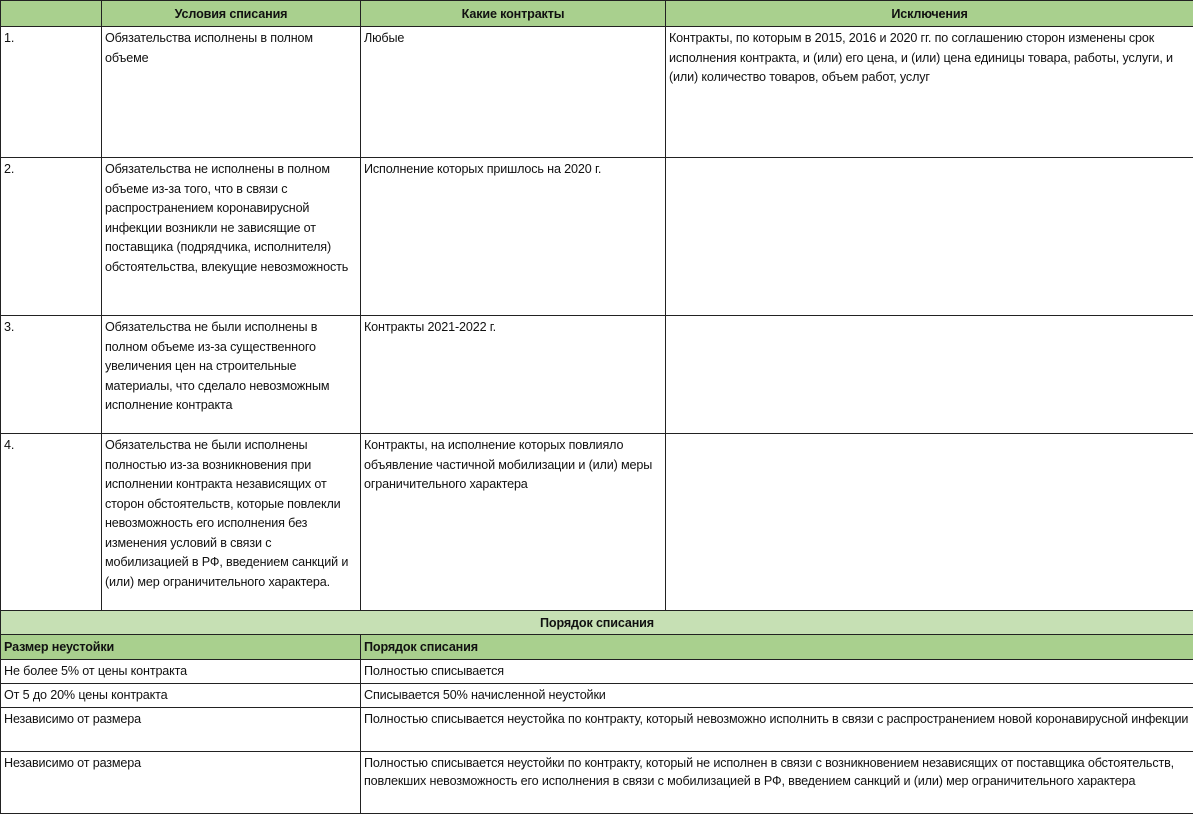 Image resolution: width=1193 pixels, height=814 pixels. What do you see at coordinates (777, 696) in the screenshot?
I see `write-off-order: Списывается 50% начисленной неустойки` at bounding box center [777, 696].